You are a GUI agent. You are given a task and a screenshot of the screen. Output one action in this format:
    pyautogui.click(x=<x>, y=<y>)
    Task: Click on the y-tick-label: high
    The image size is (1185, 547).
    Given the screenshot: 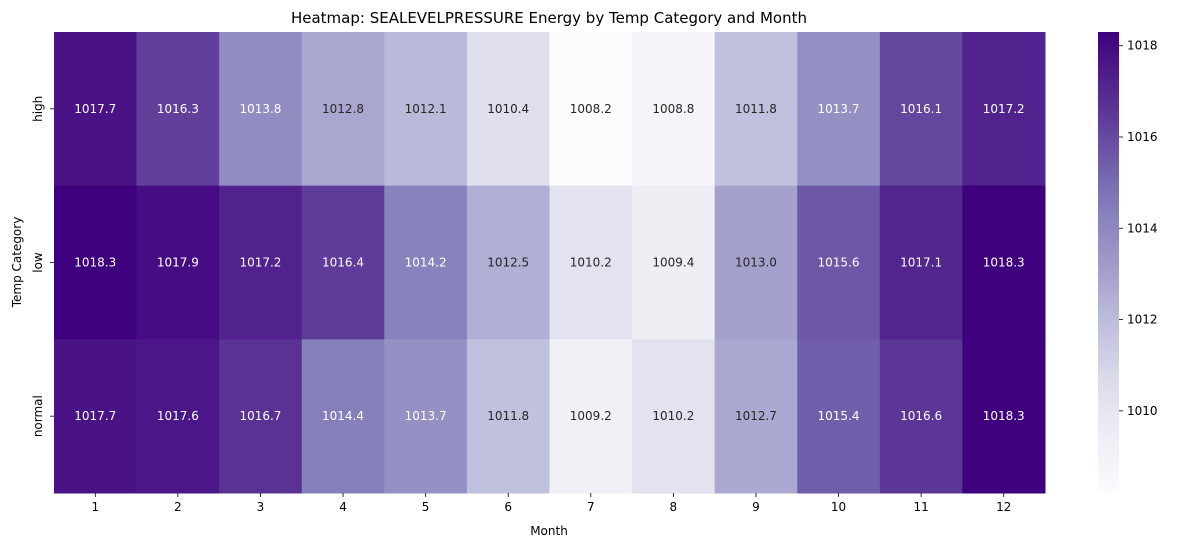 What is the action you would take?
    pyautogui.click(x=38, y=109)
    